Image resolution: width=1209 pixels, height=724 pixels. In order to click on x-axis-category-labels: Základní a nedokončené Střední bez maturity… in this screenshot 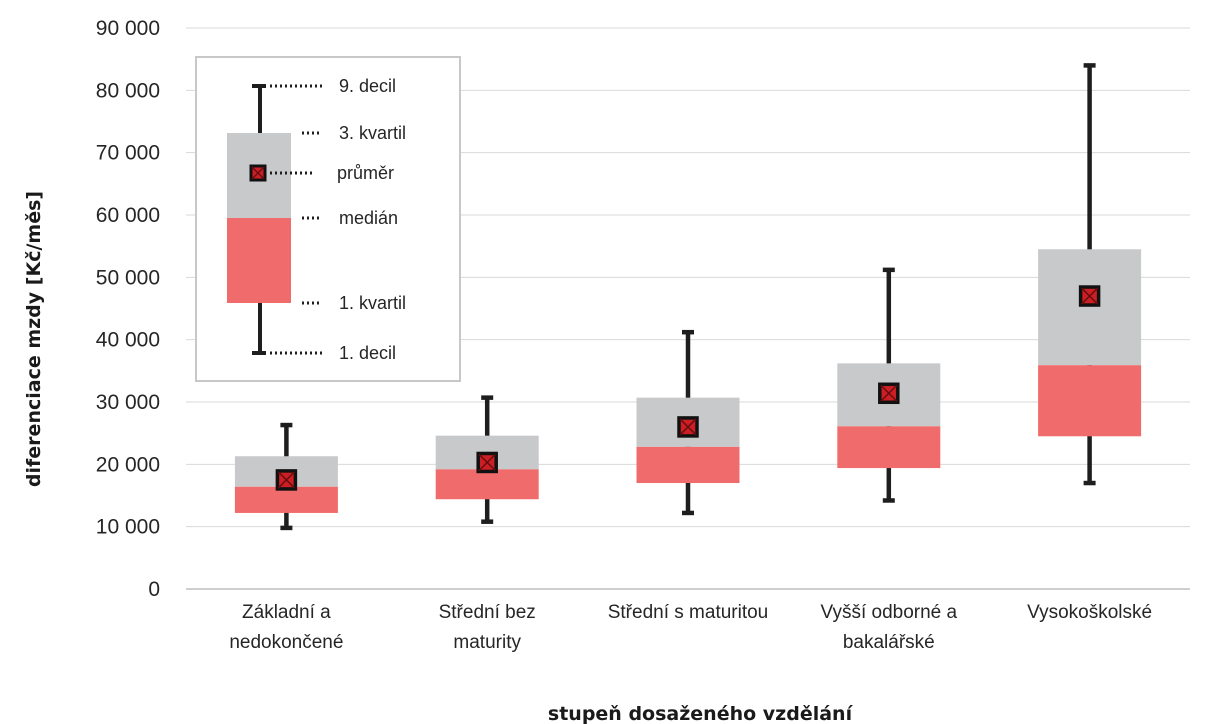, I will do `click(690, 627)`.